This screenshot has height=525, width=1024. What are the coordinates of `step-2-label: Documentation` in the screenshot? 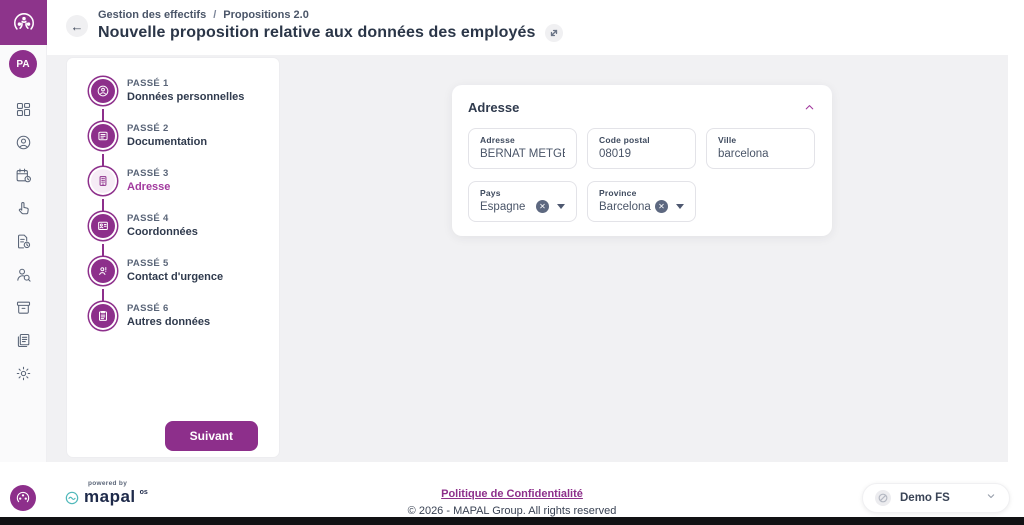 It's located at (167, 142).